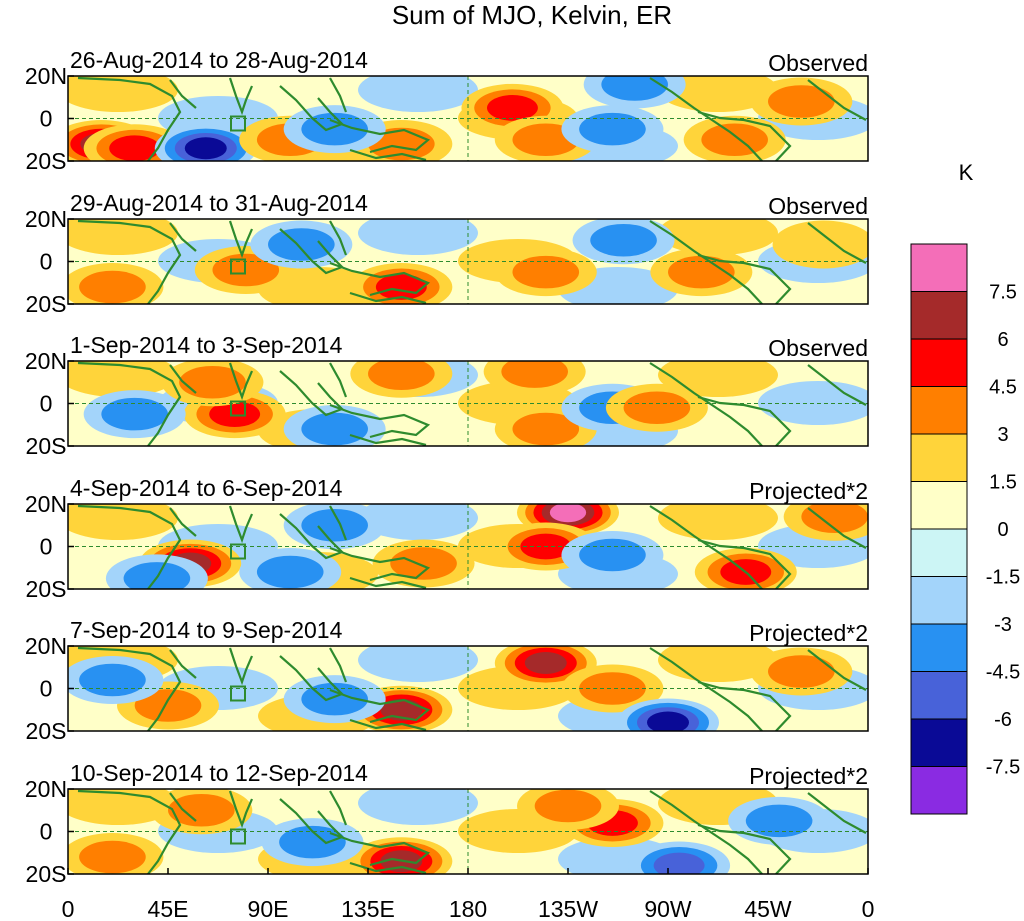  What do you see at coordinates (219, 773) in the screenshot?
I see `panel-period: 10-Sep-2014 to 12-Sep-2014` at bounding box center [219, 773].